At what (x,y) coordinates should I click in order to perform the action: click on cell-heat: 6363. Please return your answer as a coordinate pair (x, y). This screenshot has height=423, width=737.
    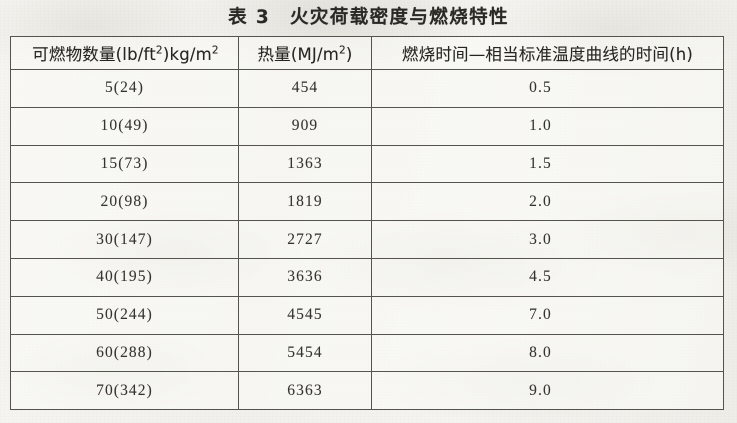
    Looking at the image, I should click on (305, 391).